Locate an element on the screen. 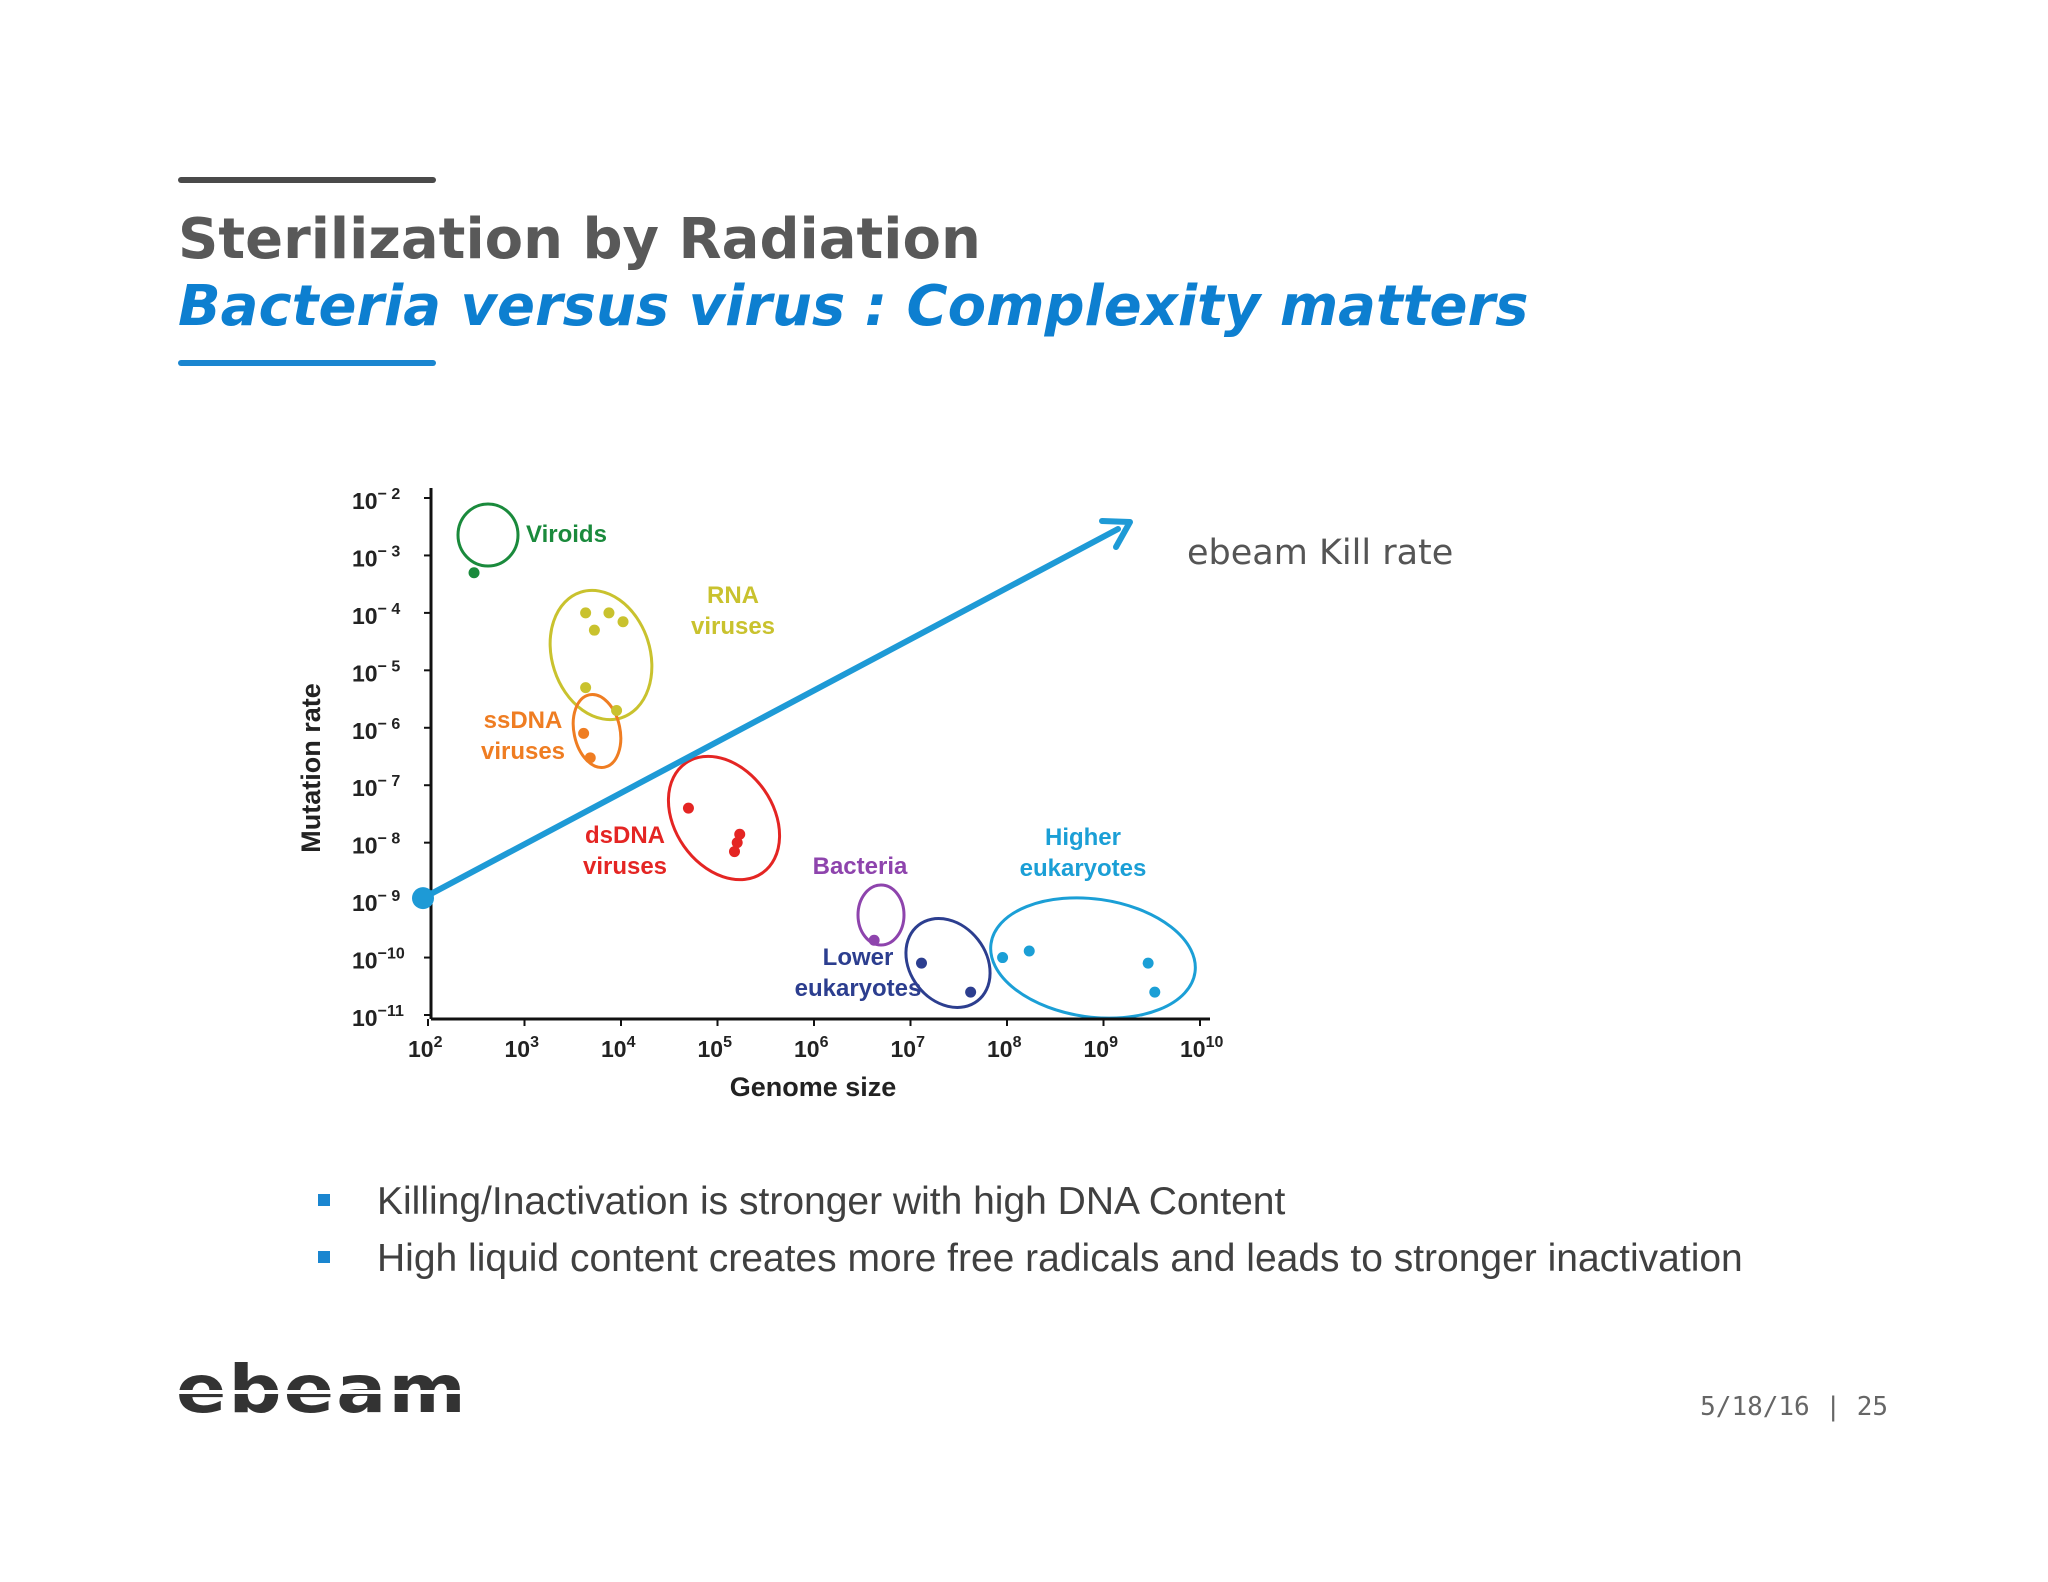 The height and width of the screenshot is (1582, 2048). x-tick-label: 10⁵ is located at coordinates (715, 1048).